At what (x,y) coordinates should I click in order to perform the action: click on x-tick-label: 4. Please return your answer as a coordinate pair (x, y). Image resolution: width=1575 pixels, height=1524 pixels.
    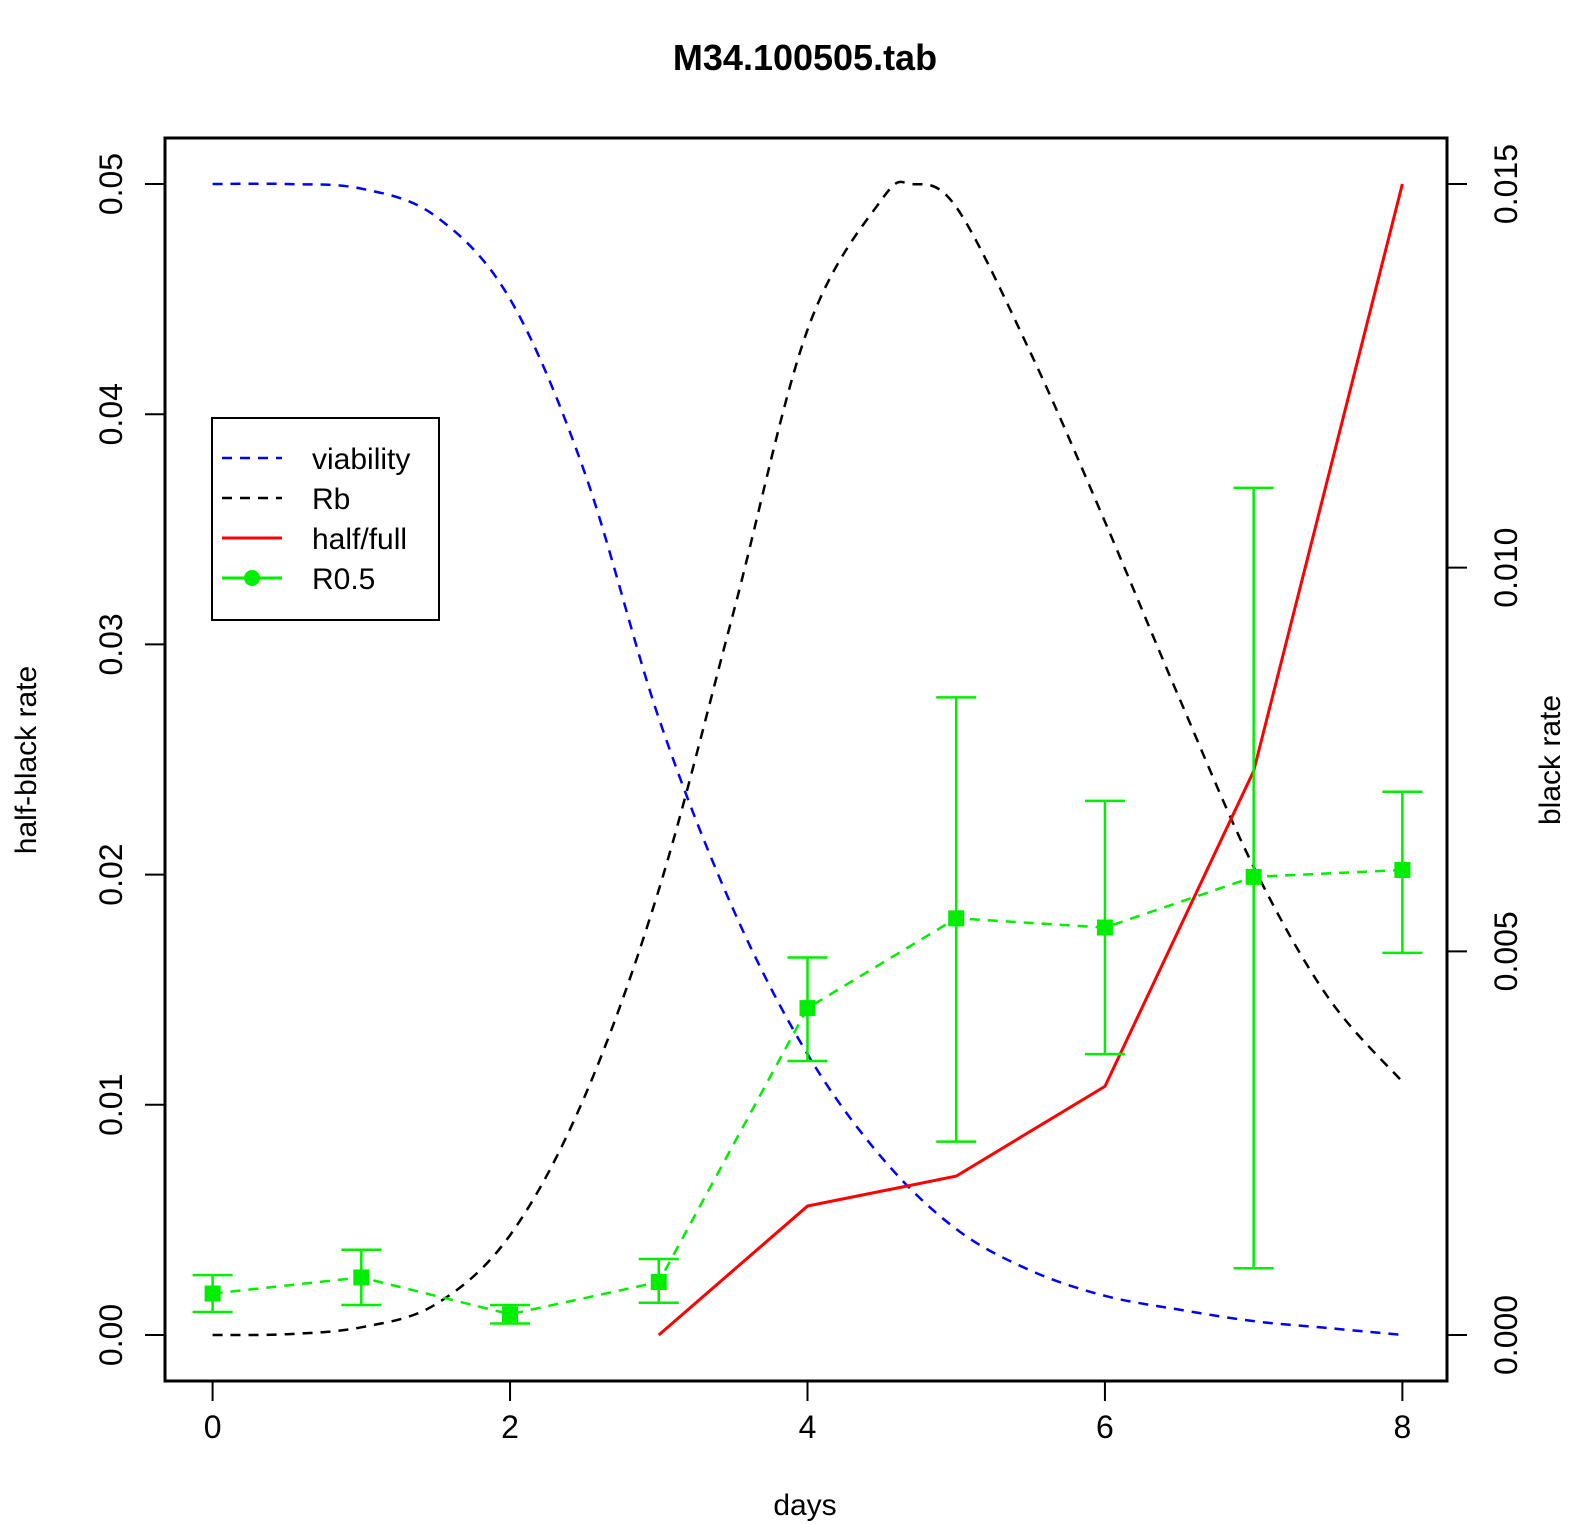
    Looking at the image, I should click on (808, 1427).